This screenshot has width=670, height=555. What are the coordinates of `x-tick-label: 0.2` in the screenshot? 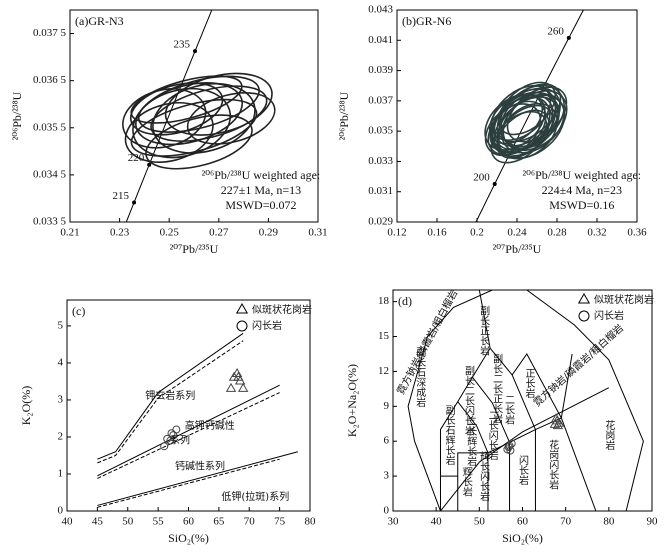 It's located at (477, 233).